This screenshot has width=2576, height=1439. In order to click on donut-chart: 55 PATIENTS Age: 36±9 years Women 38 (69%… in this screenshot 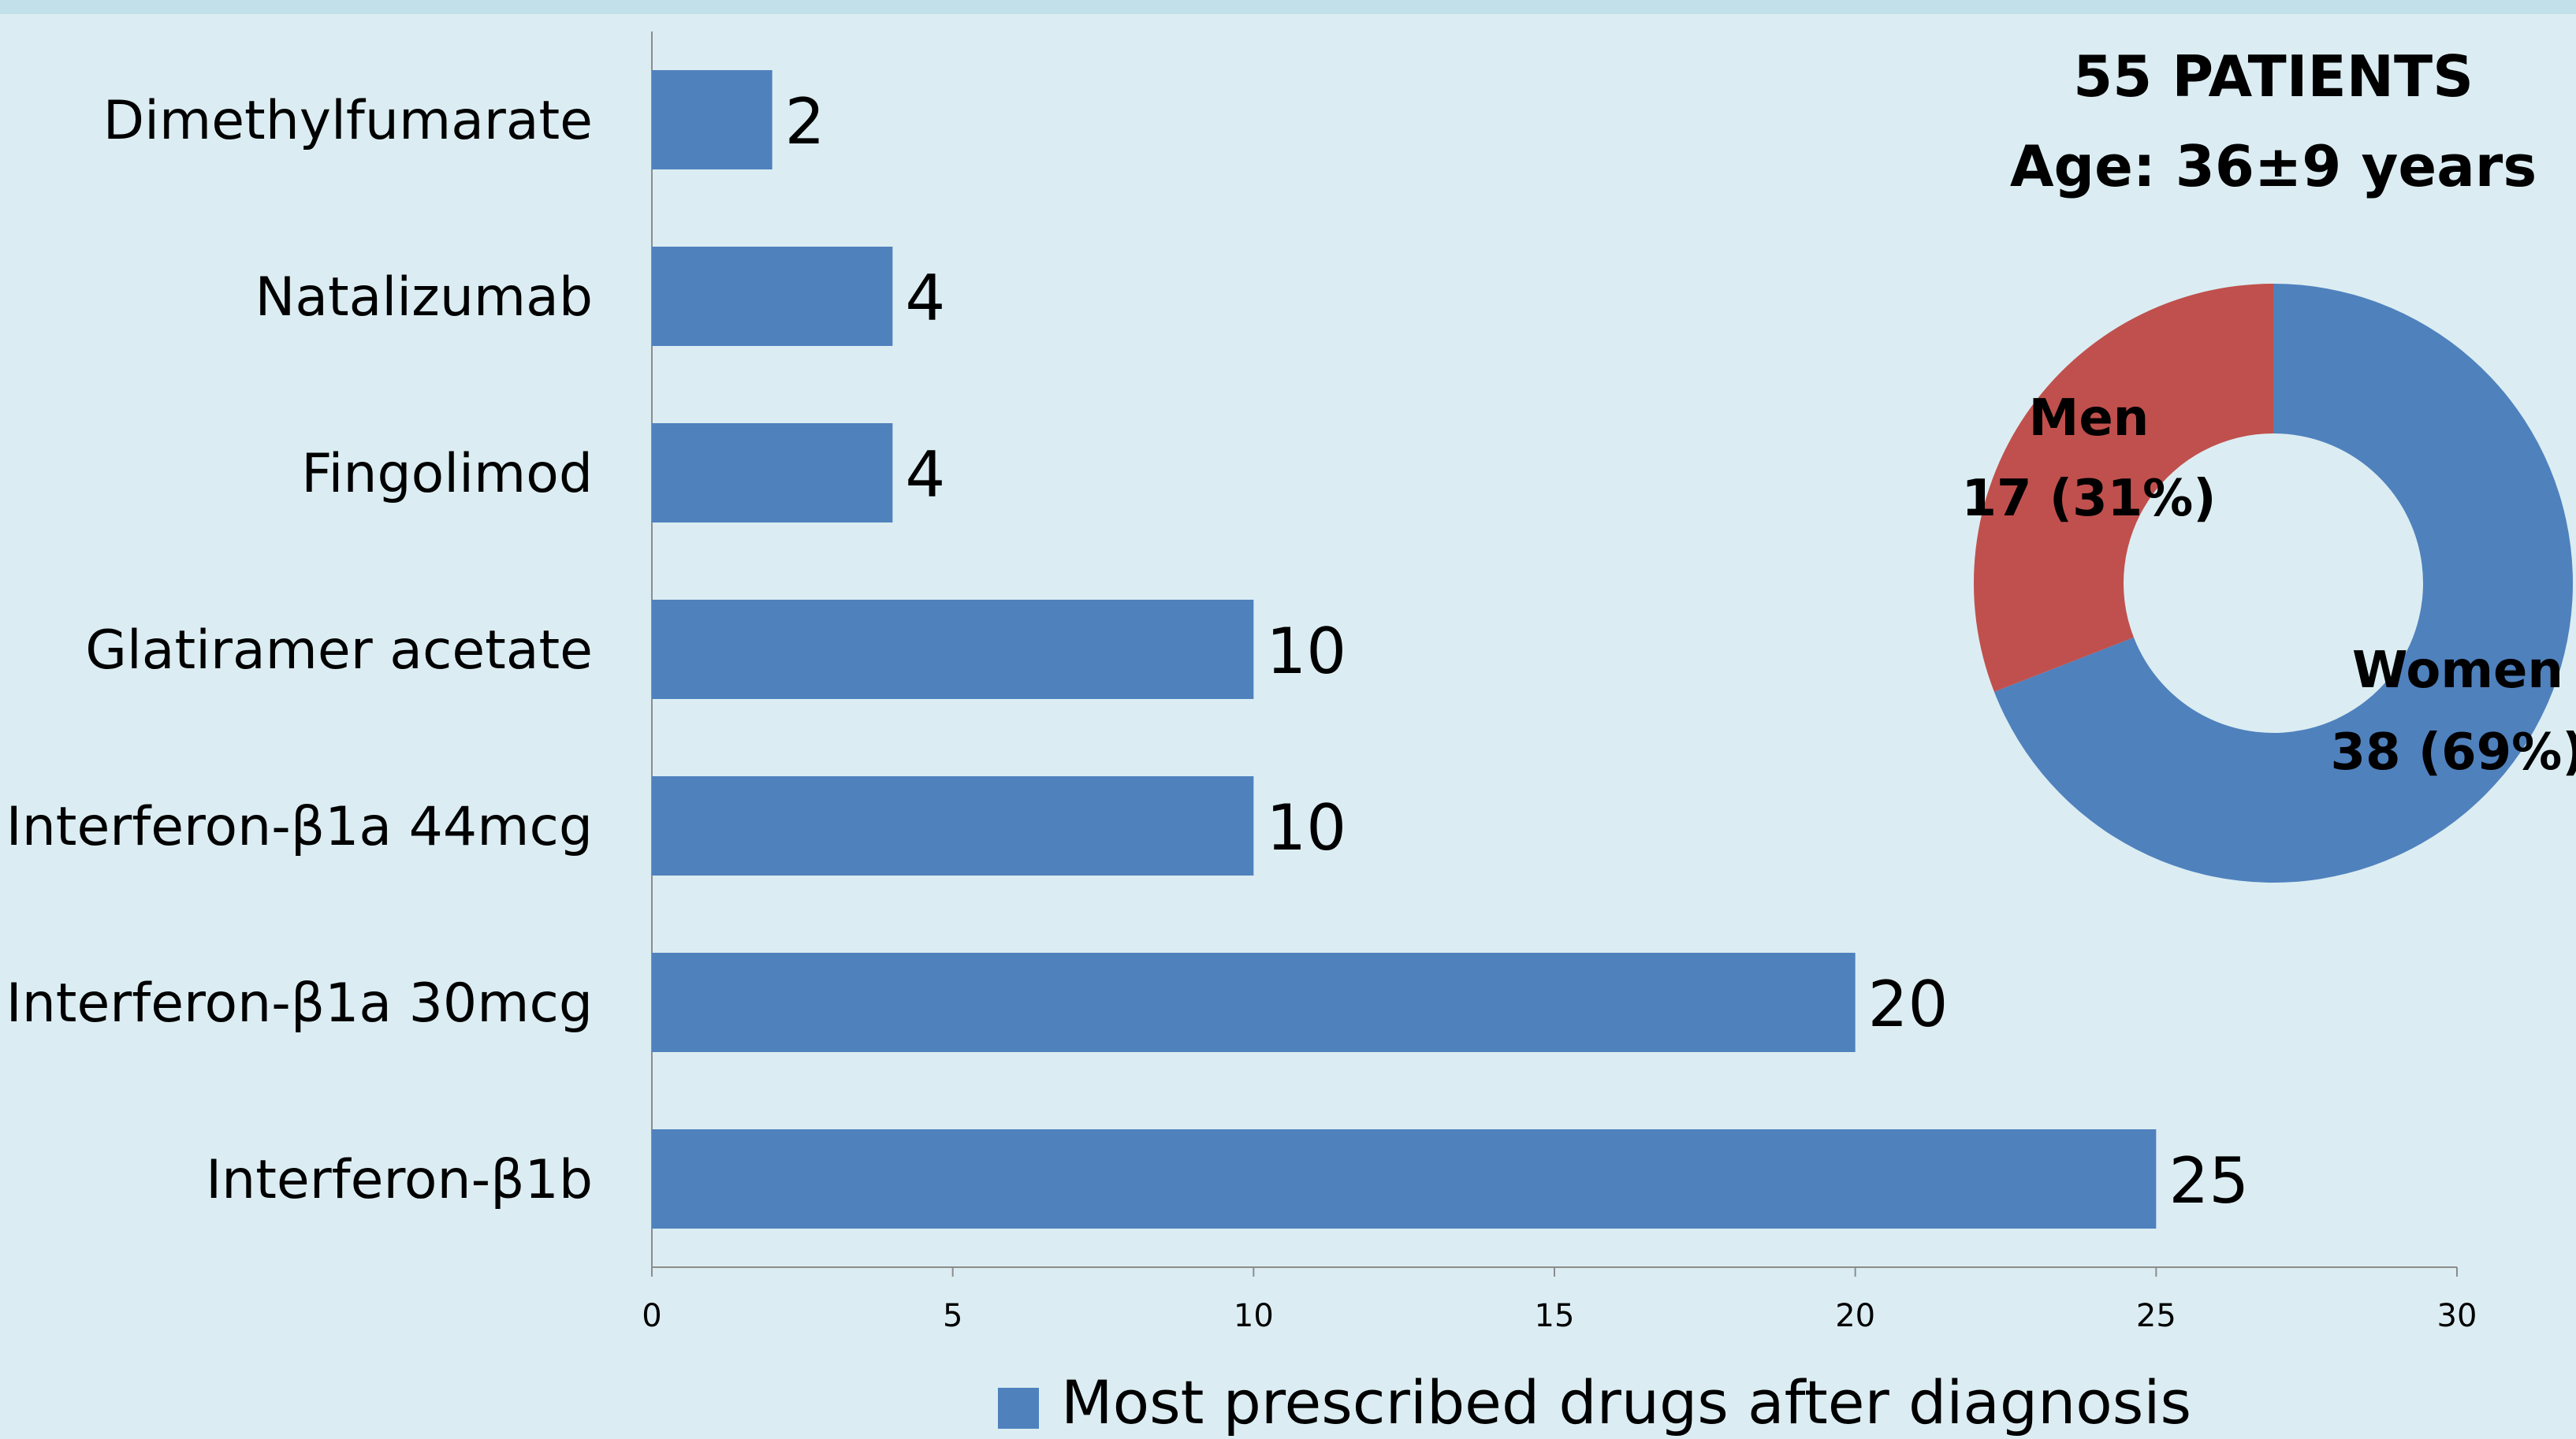, I will do `click(2268, 463)`.